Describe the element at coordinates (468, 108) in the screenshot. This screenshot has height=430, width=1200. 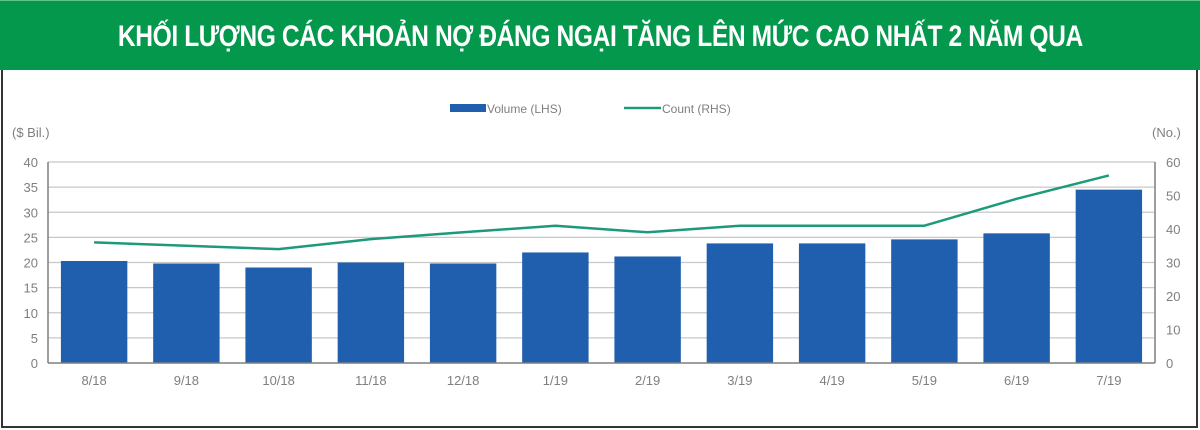
I see `legend-bar-swatch` at that location.